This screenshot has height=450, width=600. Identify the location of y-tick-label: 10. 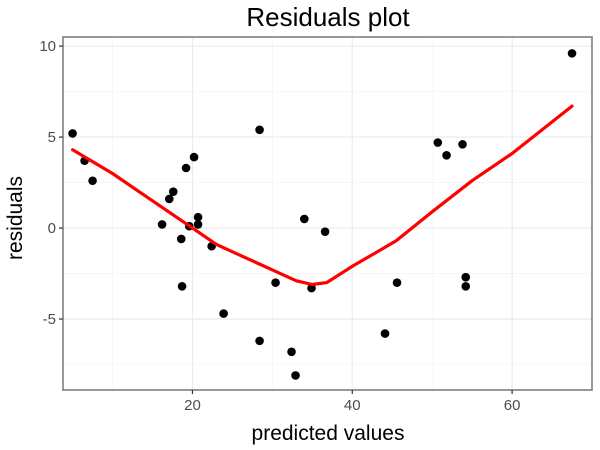
(47, 46).